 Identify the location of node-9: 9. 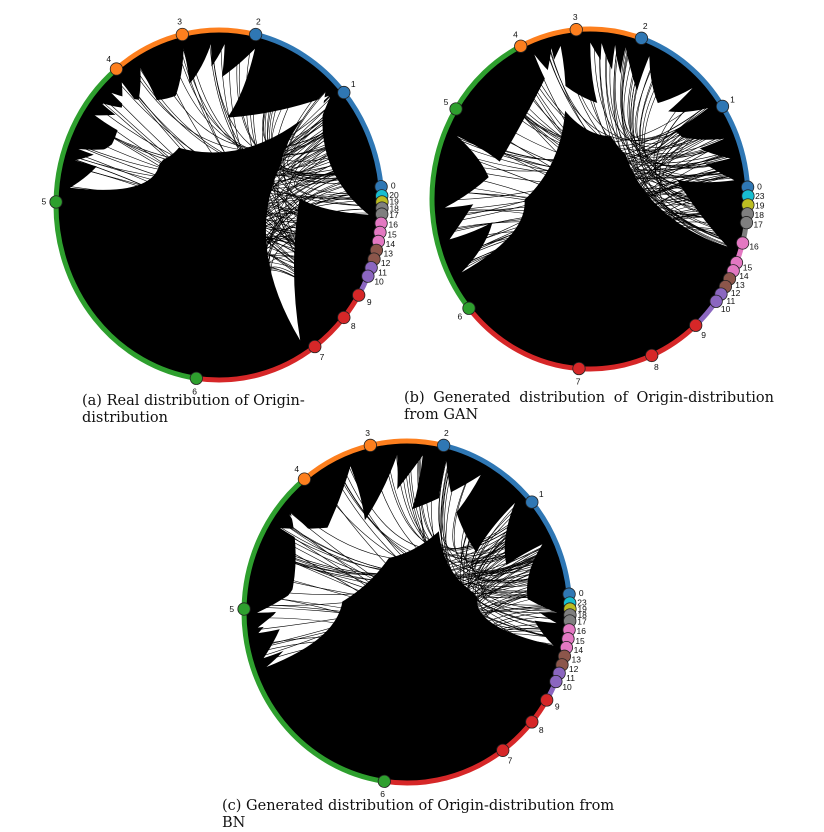
(698, 329).